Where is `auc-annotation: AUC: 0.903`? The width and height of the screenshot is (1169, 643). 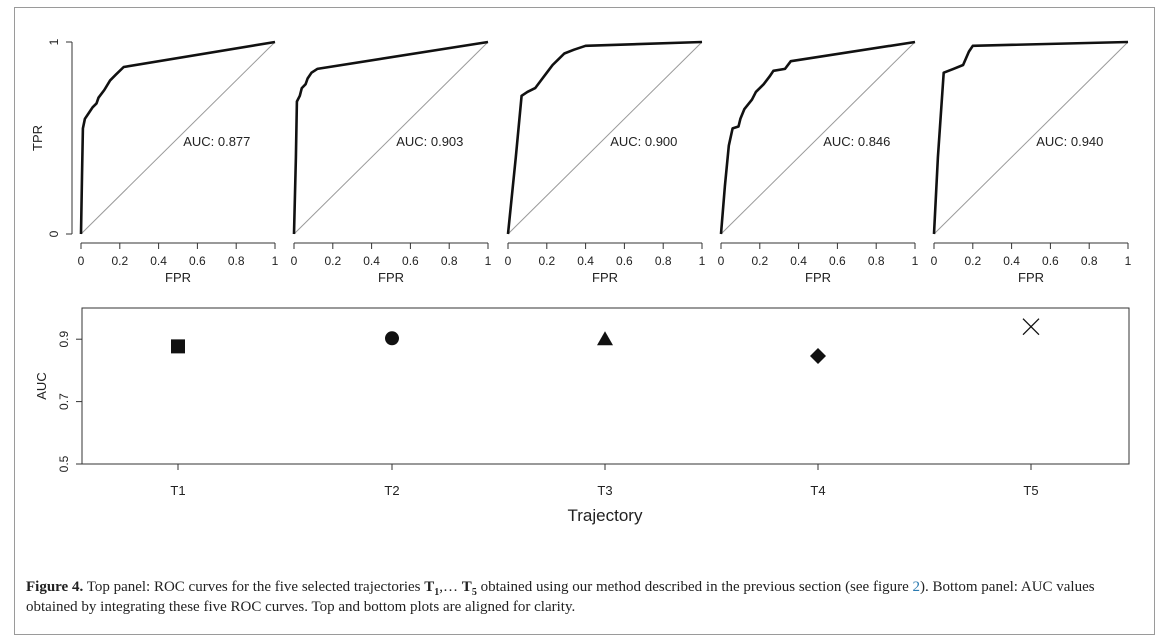
auc-annotation: AUC: 0.903 is located at coordinates (429, 141).